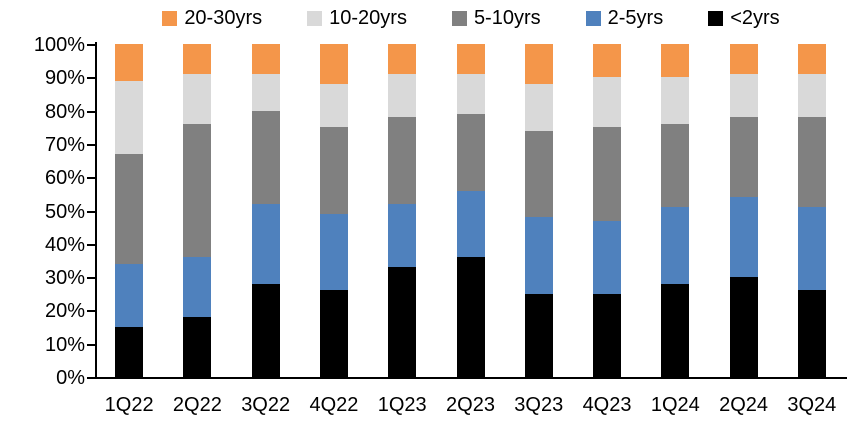 Image resolution: width=852 pixels, height=431 pixels. What do you see at coordinates (64, 244) in the screenshot?
I see `y-axis-tick-label: 40%` at bounding box center [64, 244].